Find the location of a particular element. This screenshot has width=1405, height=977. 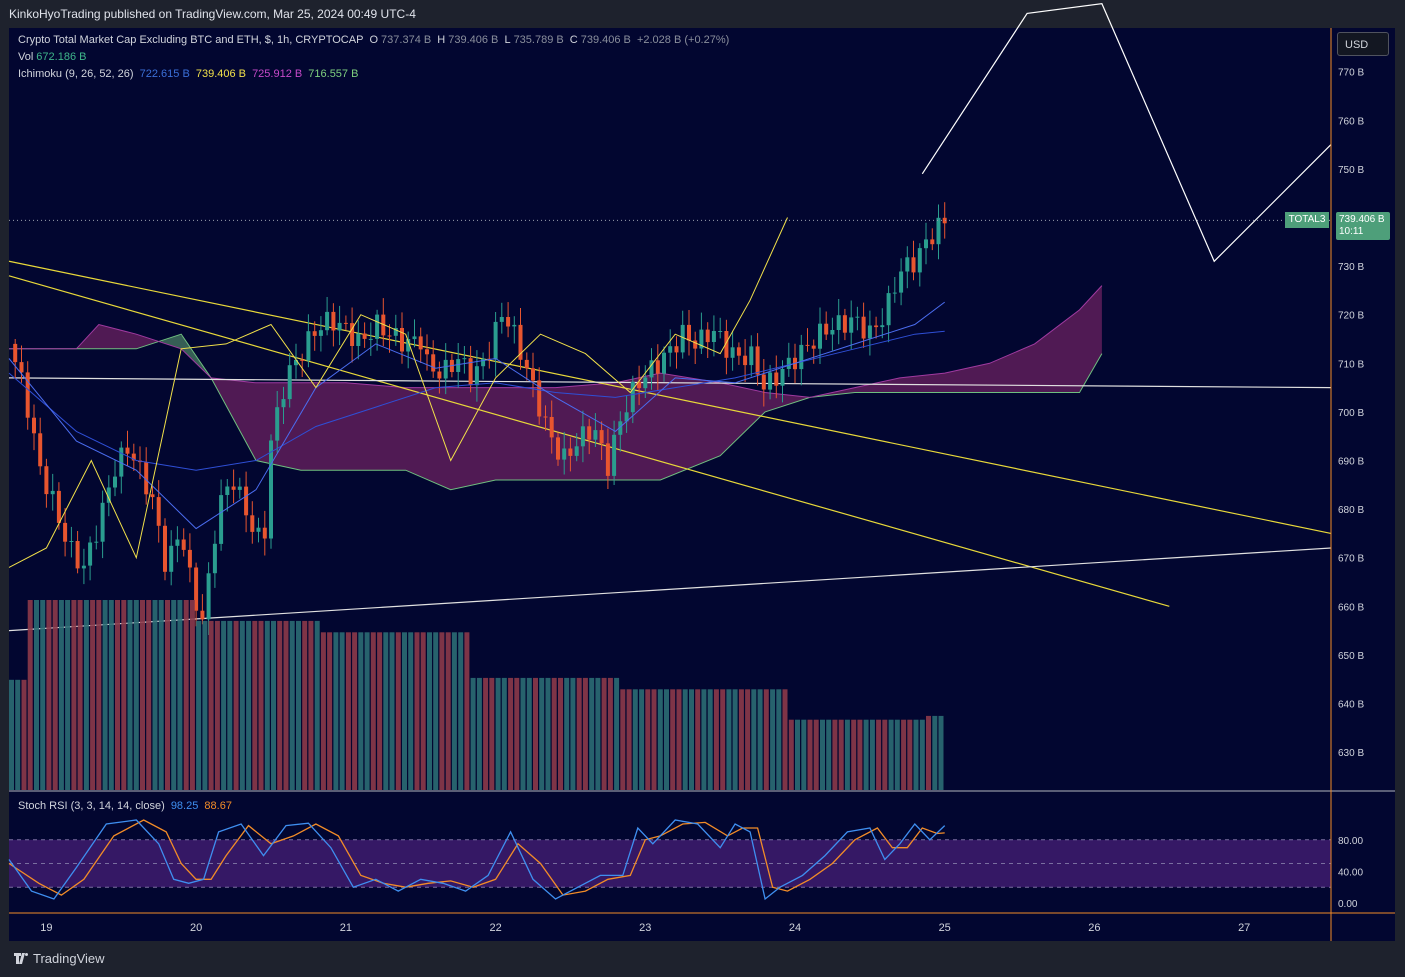

currency-button: USD is located at coordinates (1363, 44).